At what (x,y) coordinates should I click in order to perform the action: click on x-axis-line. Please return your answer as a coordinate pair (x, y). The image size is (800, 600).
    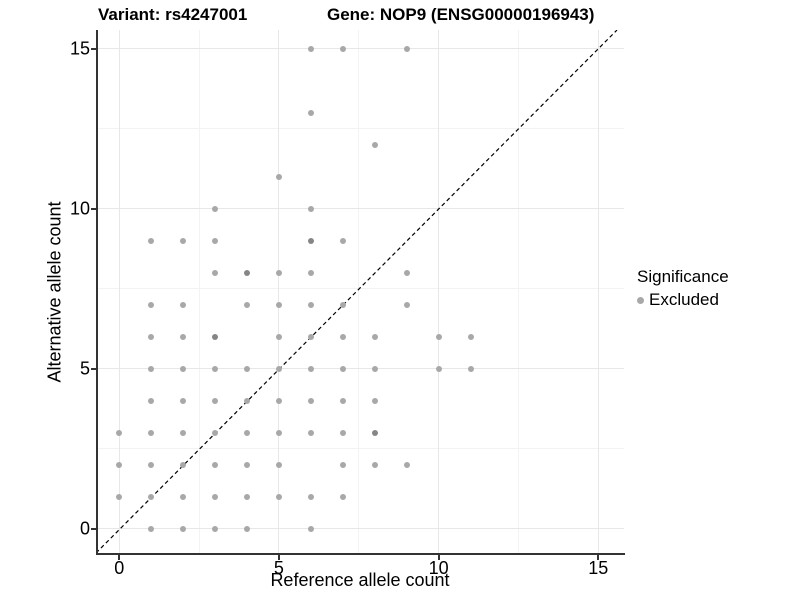
    Looking at the image, I should click on (360, 554).